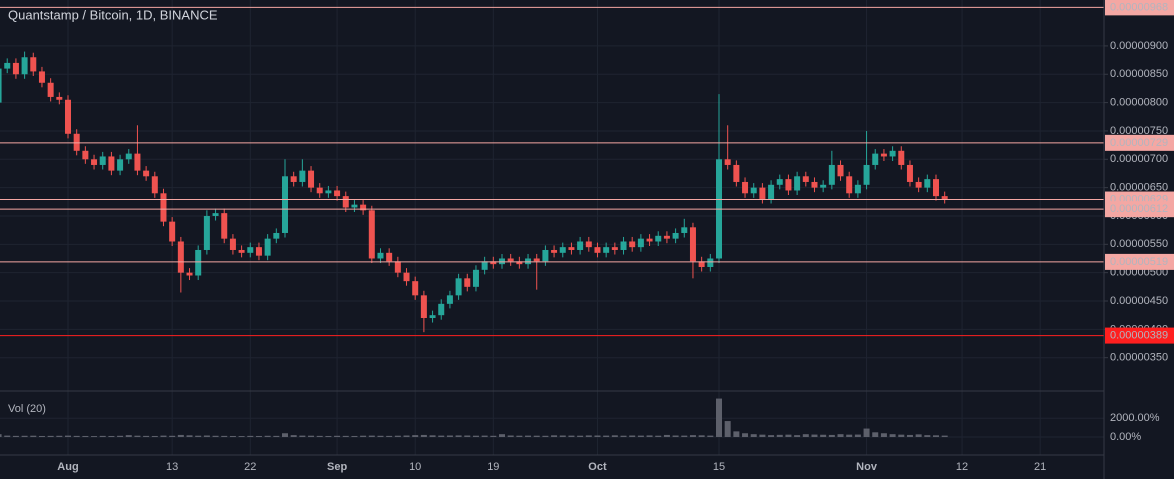  Describe the element at coordinates (1139, 244) in the screenshot. I see `y-tick-label: 0.00000550` at that location.